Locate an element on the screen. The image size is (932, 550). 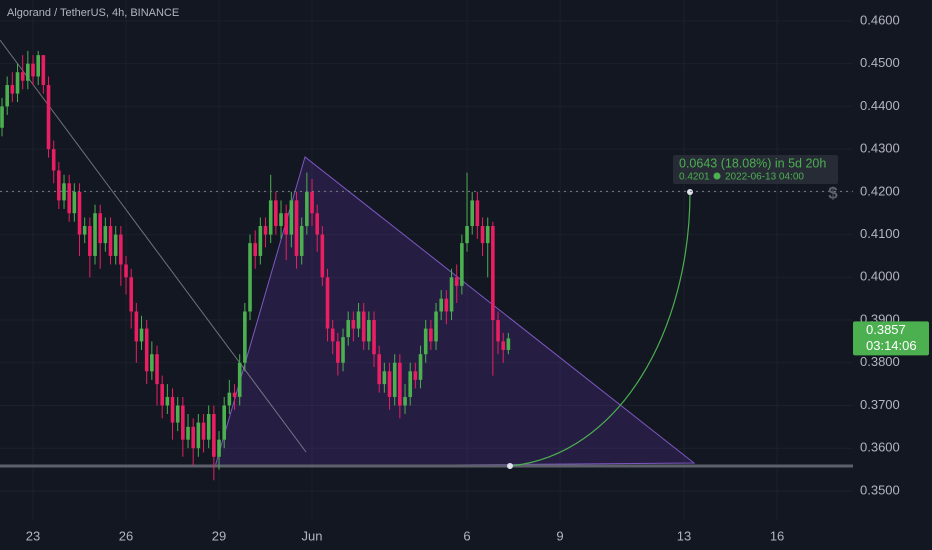
chart-title: Algorand / TetherUS, 4h, BINANCE is located at coordinates (93, 13).